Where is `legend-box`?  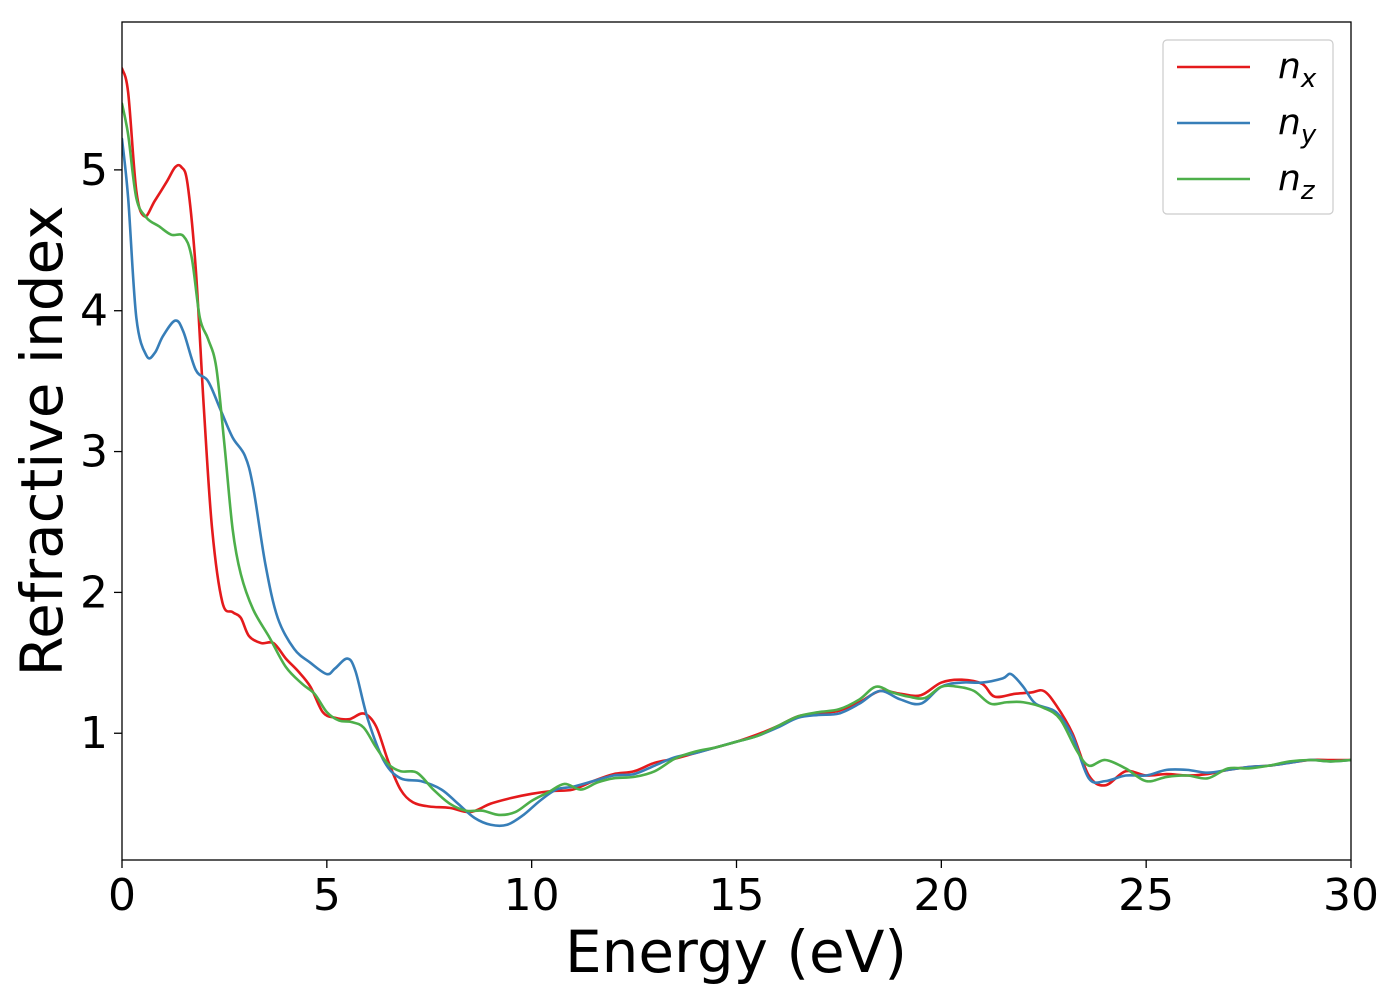 legend-box is located at coordinates (1248, 127).